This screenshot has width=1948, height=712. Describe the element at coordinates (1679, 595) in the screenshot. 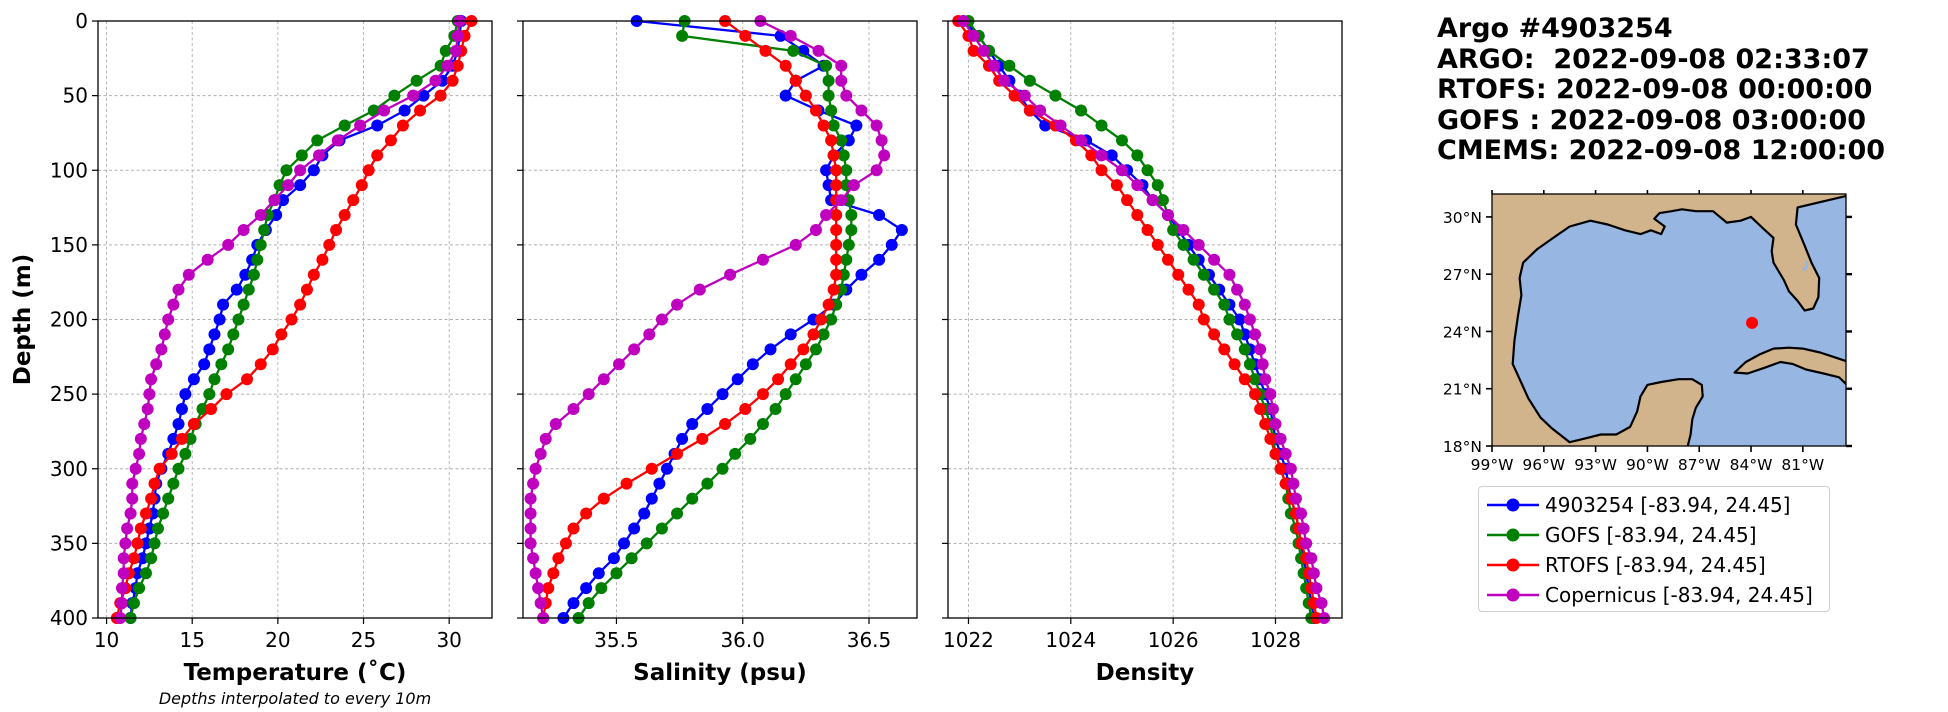

I see `legend-label-copernicus: Copernicus [-83.94, 24.45]` at that location.